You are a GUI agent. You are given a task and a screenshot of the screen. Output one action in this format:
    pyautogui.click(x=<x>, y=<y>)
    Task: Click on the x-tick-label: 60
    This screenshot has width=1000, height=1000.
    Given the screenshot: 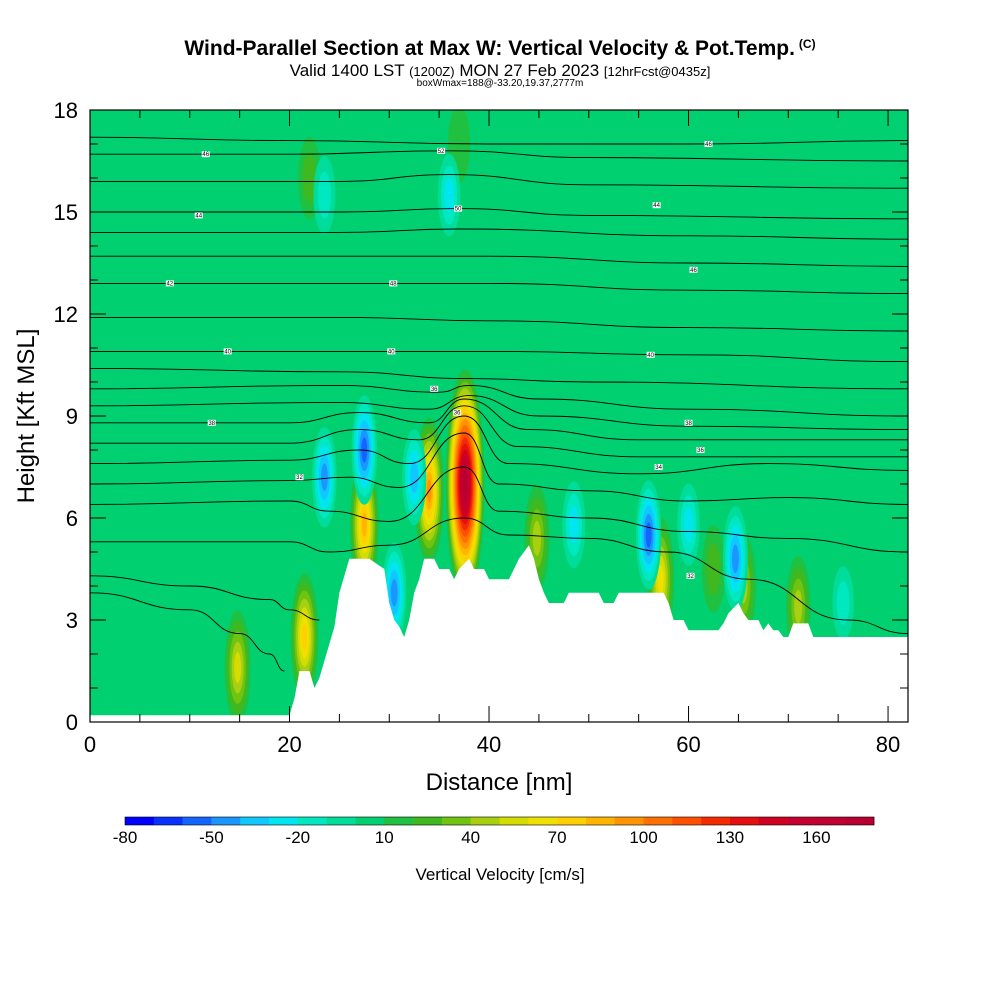 What is the action you would take?
    pyautogui.click(x=688, y=744)
    